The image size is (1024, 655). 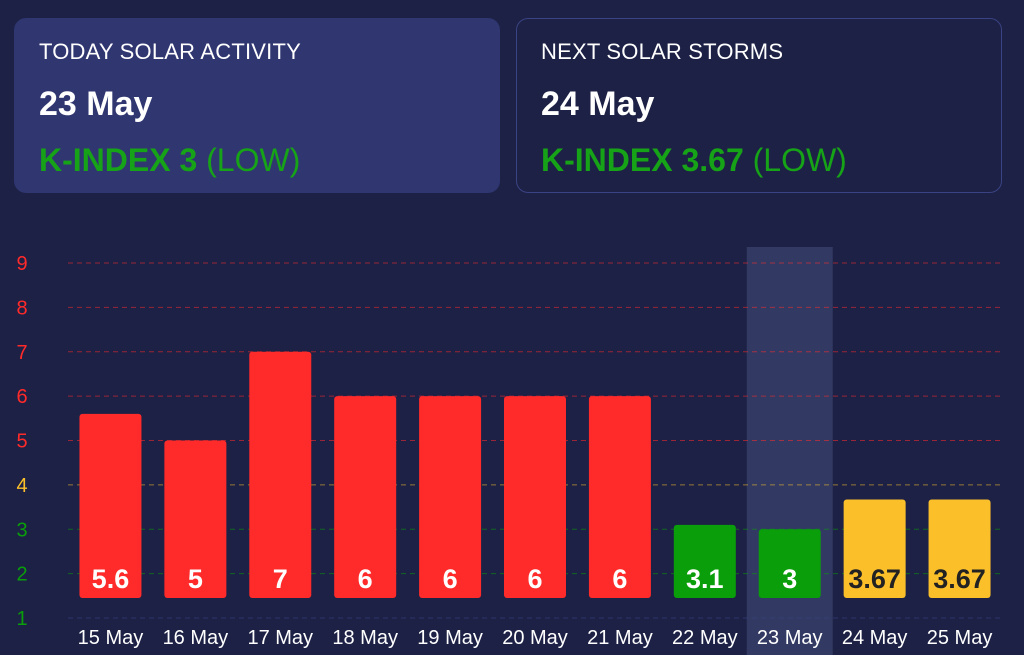 I want to click on x-tick-label: 16 May, so click(x=196, y=638).